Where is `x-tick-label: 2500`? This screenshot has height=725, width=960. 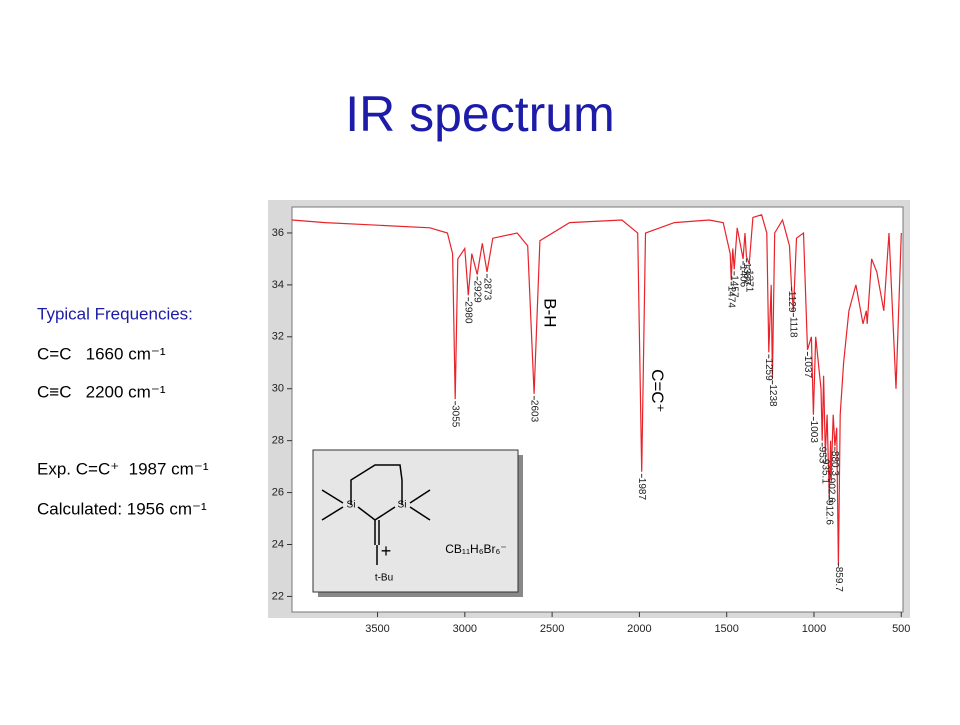 x-tick-label: 2500 is located at coordinates (552, 629).